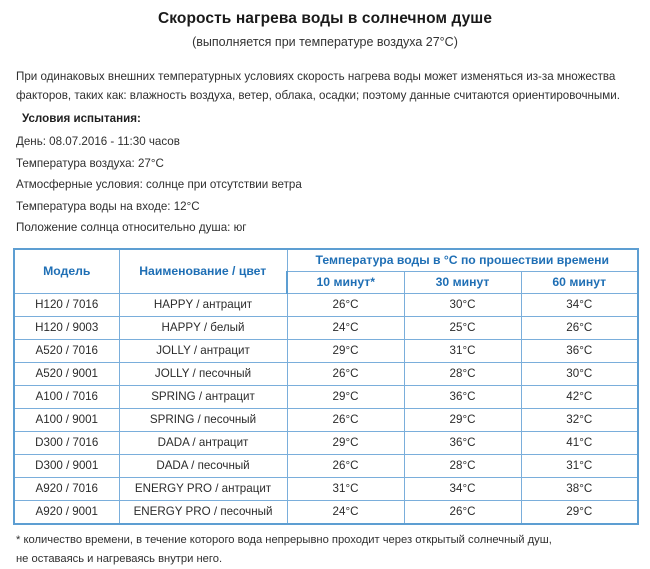  I want to click on footnote-line-2: не оставаясь и нагреваясь внутри него., so click(119, 558).